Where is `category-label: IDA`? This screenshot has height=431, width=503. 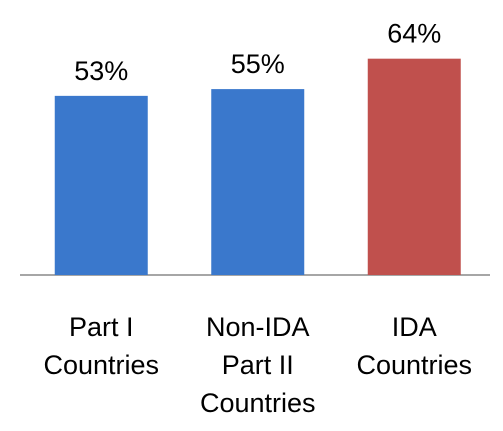 category-label: IDA is located at coordinates (414, 327).